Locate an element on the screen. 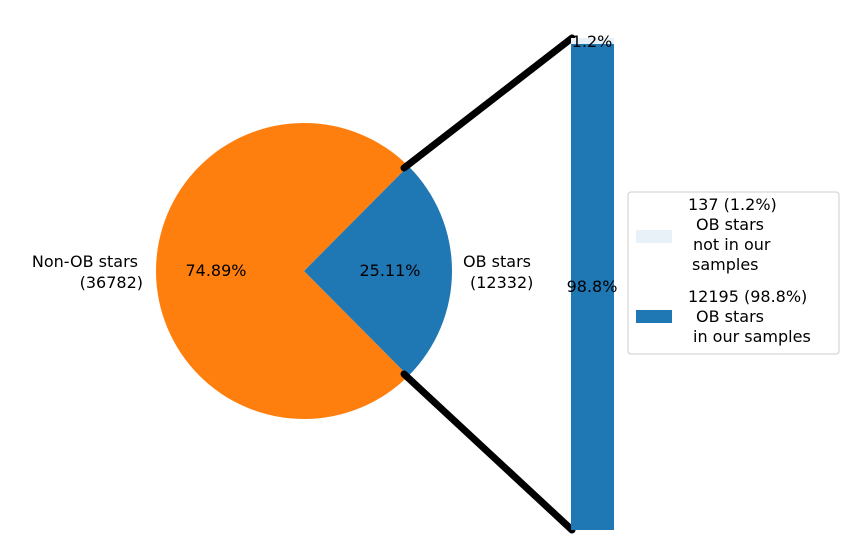 The image size is (863, 544). slice-label-ob-count: (12332) is located at coordinates (501, 282).